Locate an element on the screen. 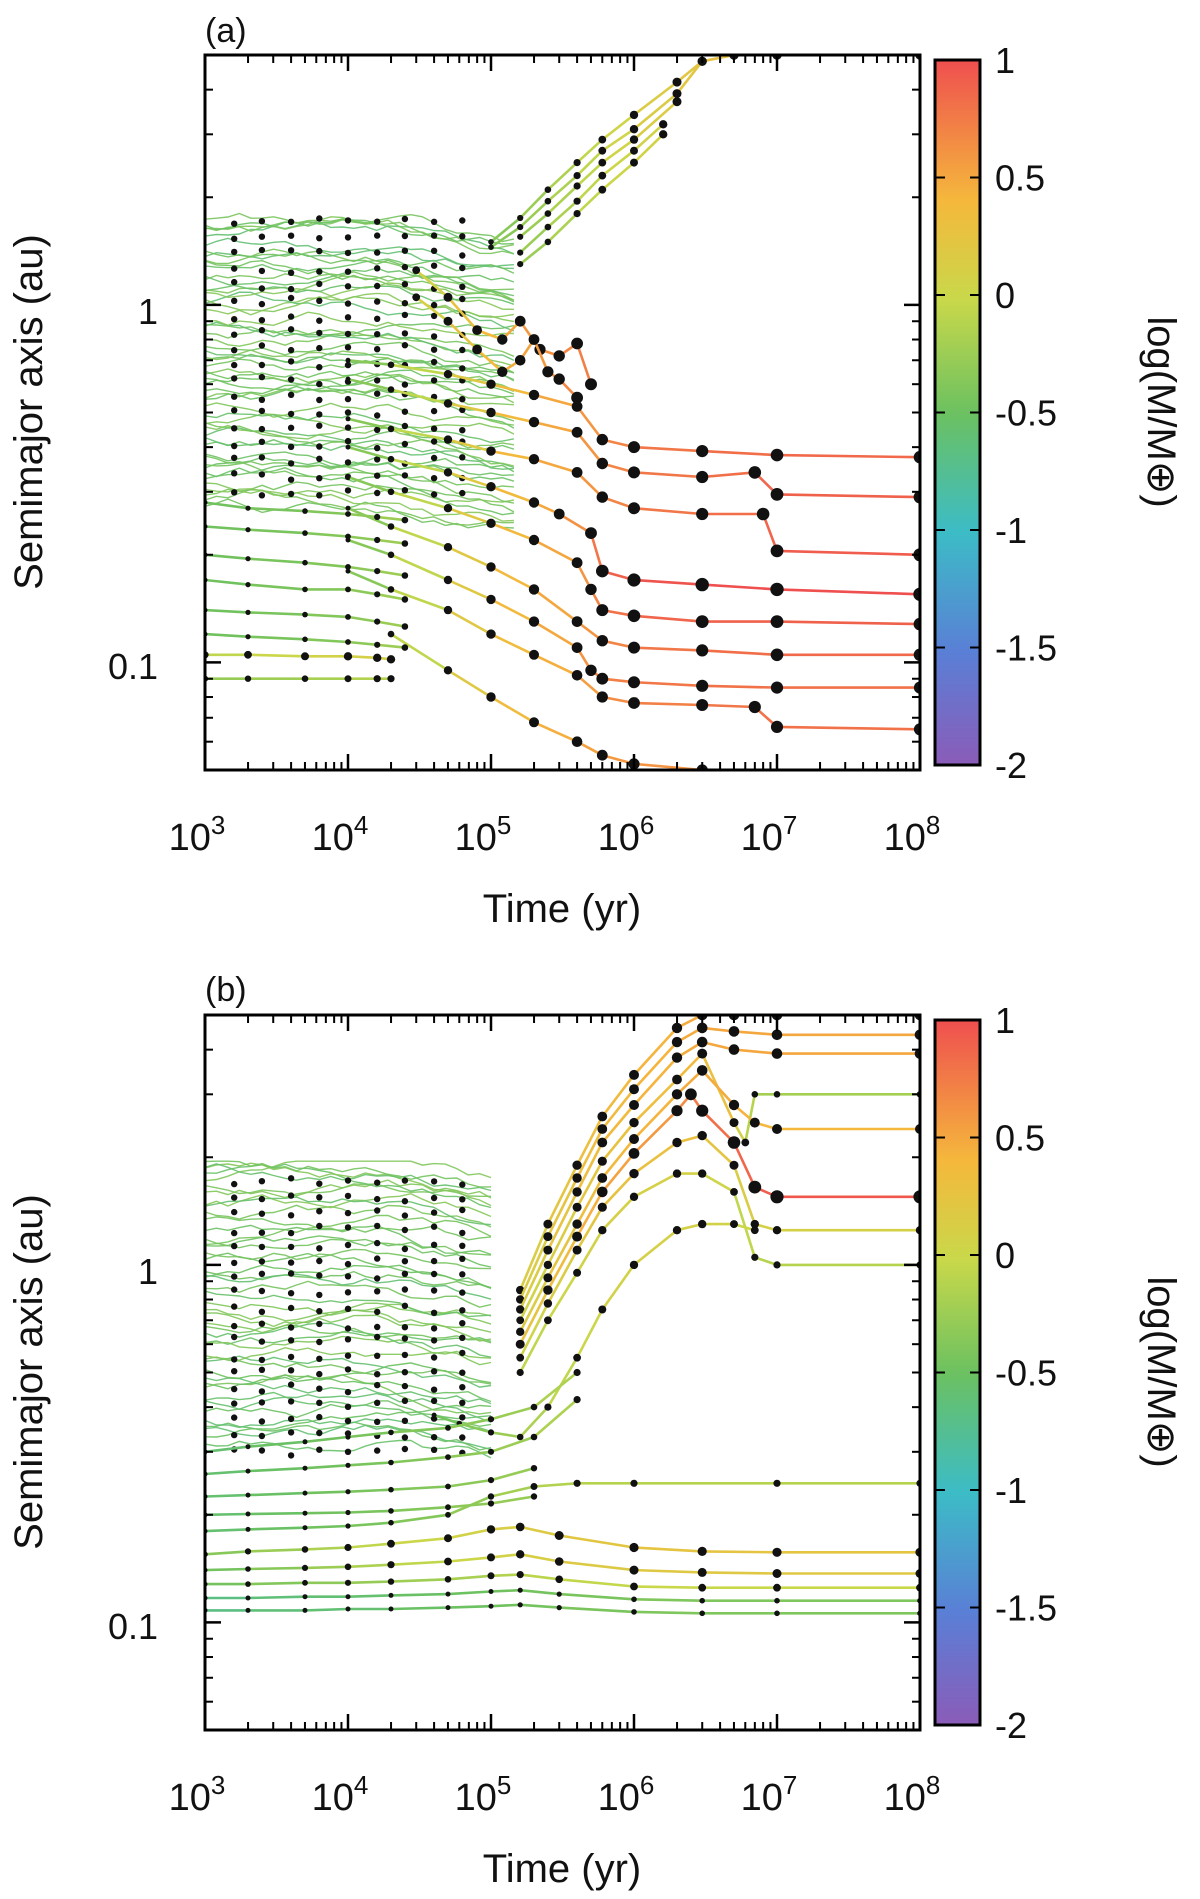 Image resolution: width=1200 pixels, height=1899 pixels. series-r2 is located at coordinates (718, 1163).